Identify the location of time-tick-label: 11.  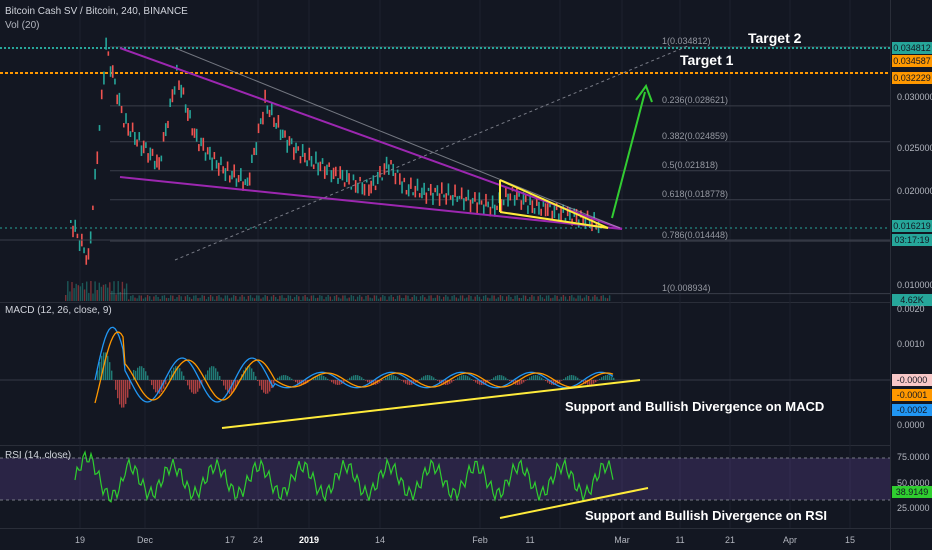
(530, 540).